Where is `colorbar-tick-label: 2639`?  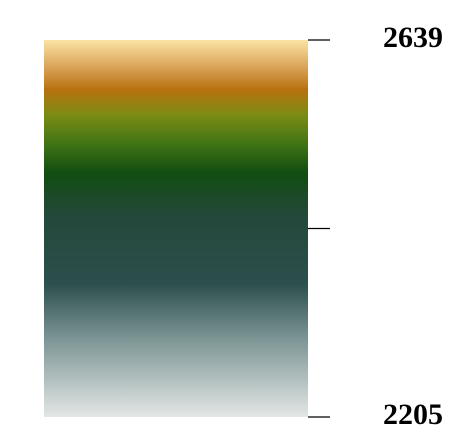 colorbar-tick-label: 2639 is located at coordinates (413, 37).